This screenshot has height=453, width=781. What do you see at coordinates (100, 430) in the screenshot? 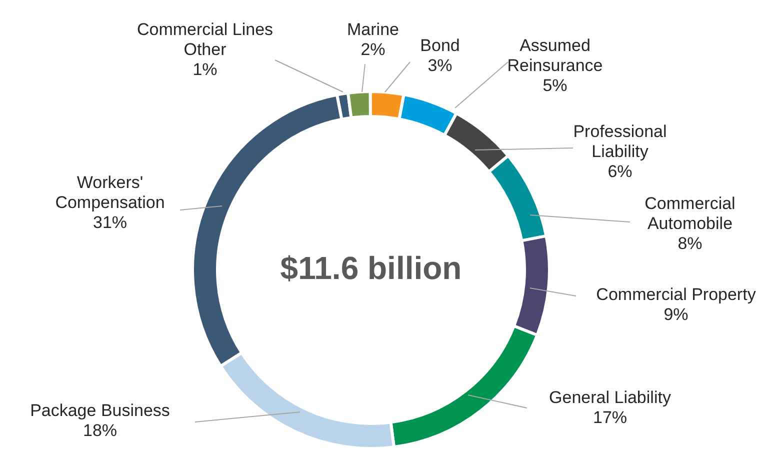
I see `data-label: 18%` at bounding box center [100, 430].